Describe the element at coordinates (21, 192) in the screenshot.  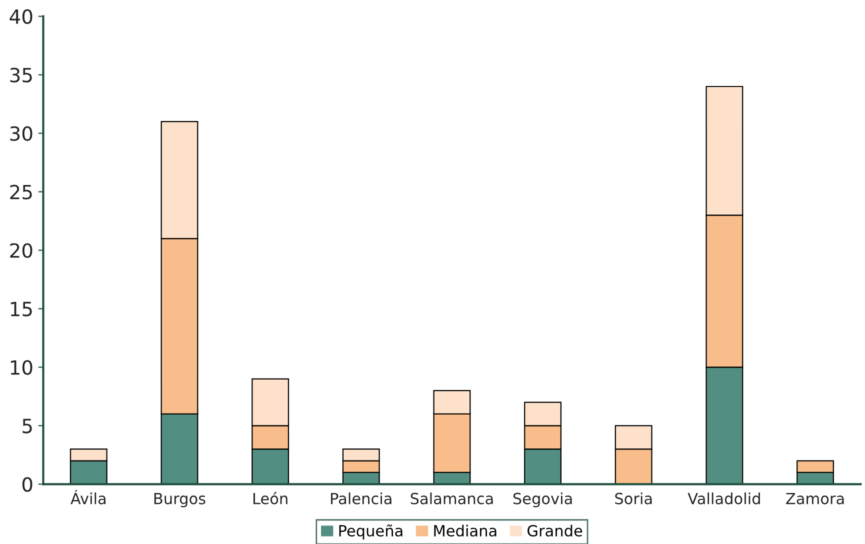
I see `y-tick-label: 25` at that location.